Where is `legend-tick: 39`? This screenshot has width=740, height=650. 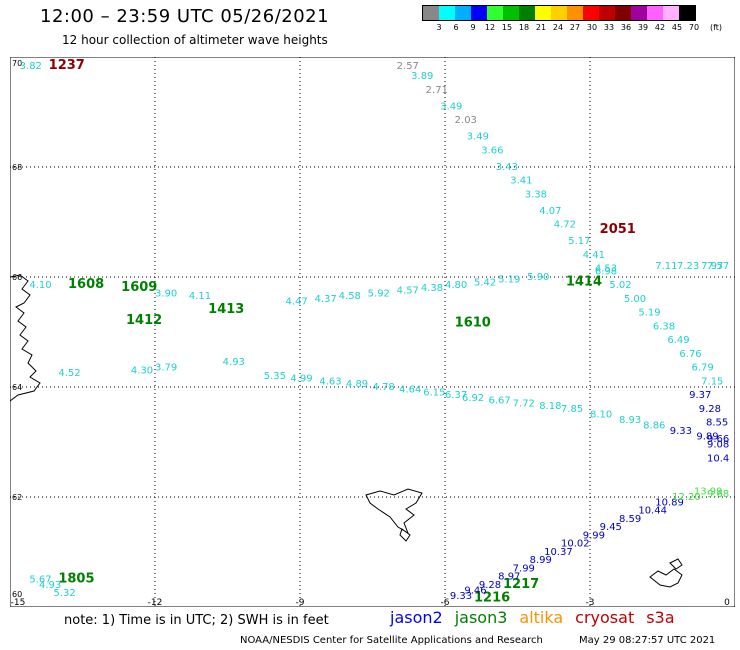 legend-tick: 39 is located at coordinates (643, 27).